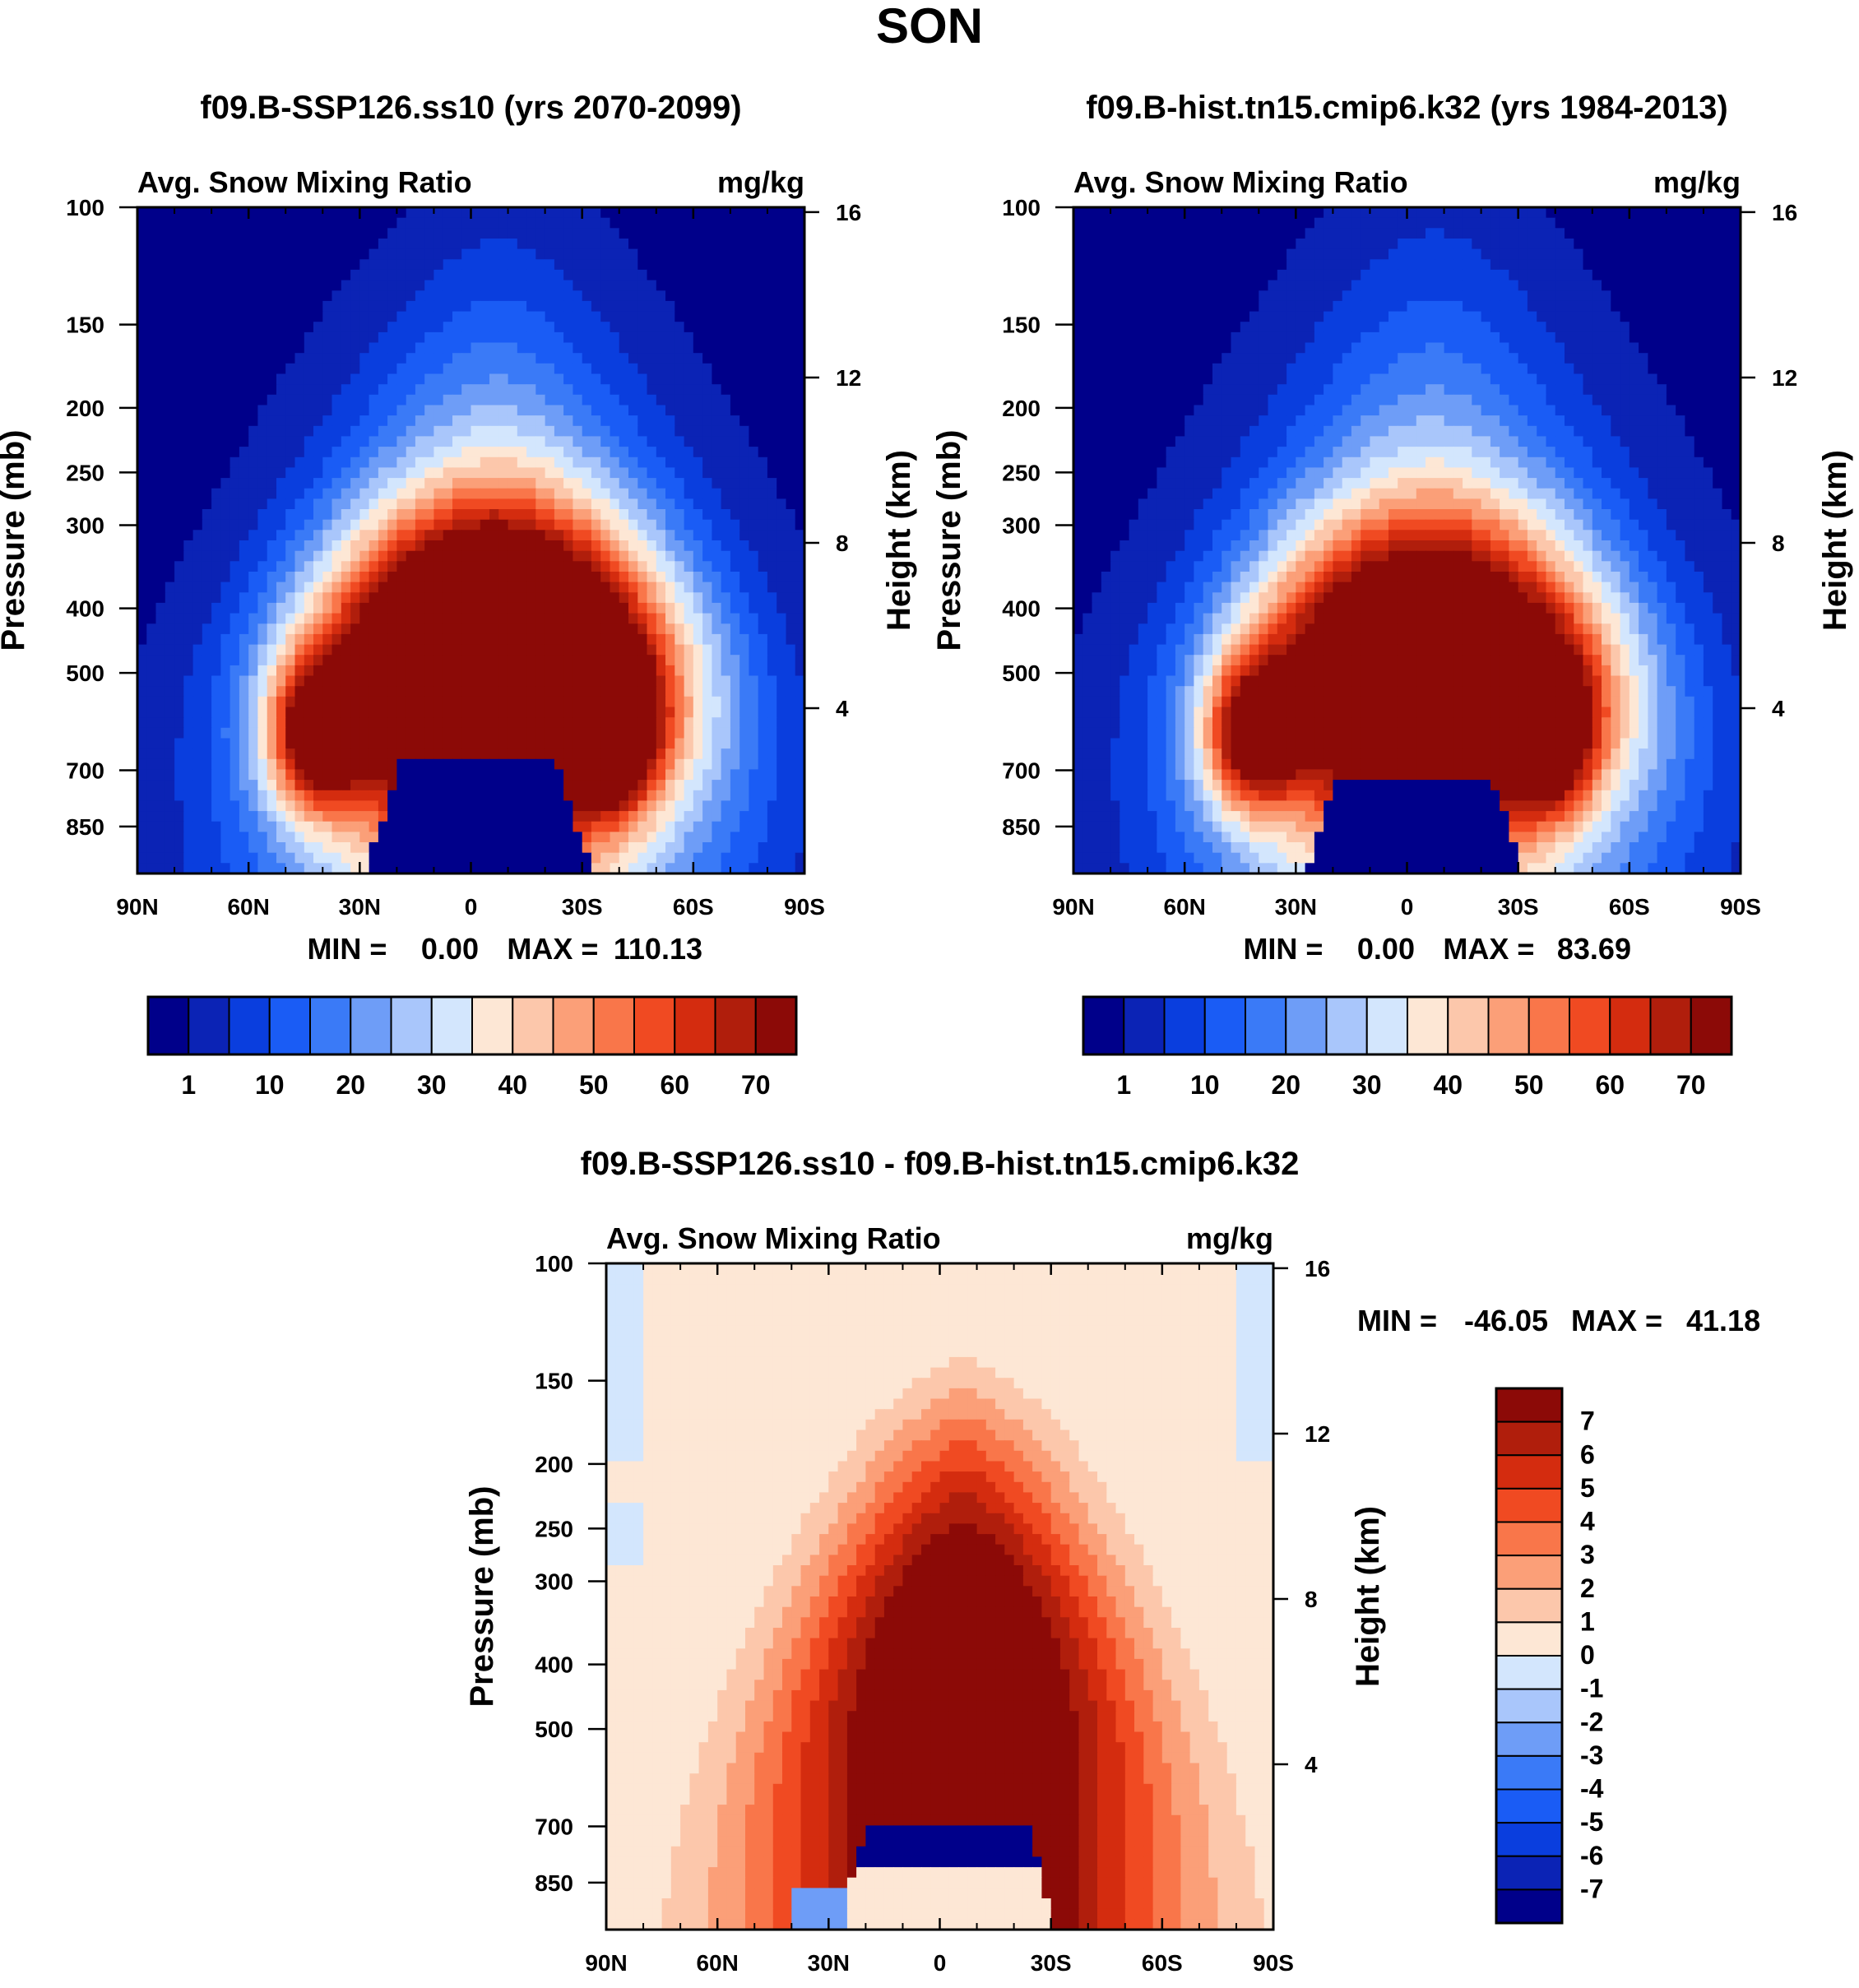  What do you see at coordinates (85, 473) in the screenshot?
I see `y-tick-label: 250` at bounding box center [85, 473].